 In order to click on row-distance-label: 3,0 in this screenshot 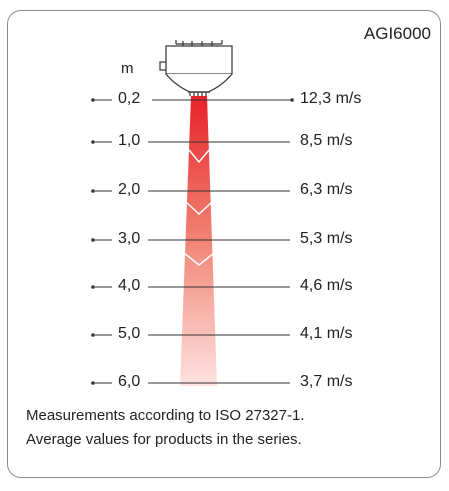, I will do `click(129, 238)`.